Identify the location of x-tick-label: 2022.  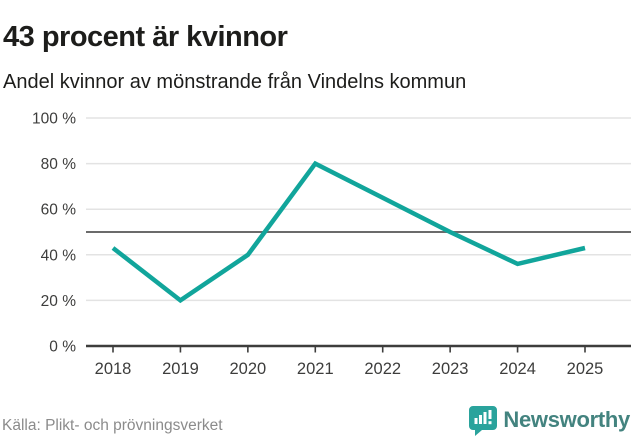
(382, 369).